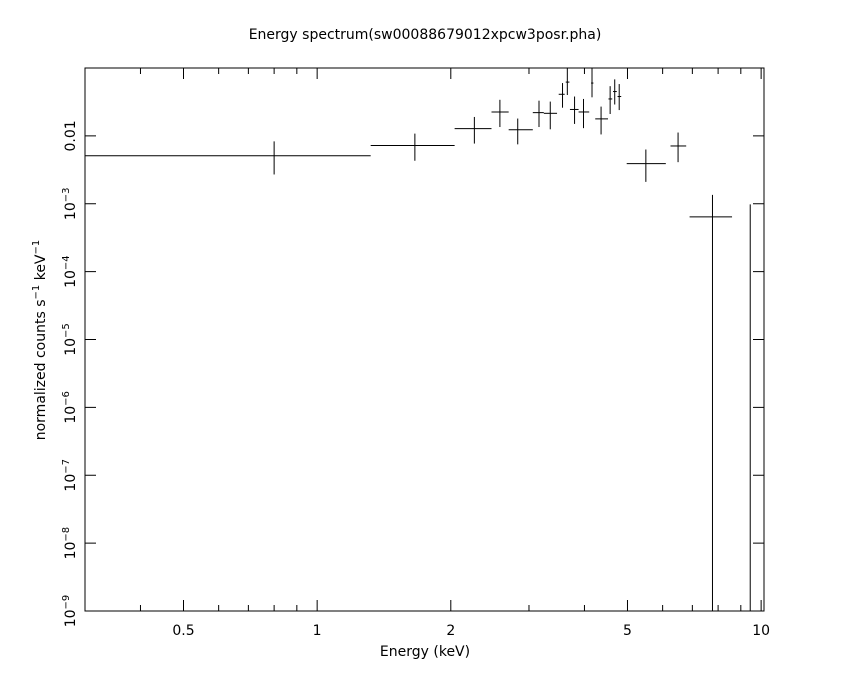 The width and height of the screenshot is (850, 680). I want to click on y-axis-label-main: normalized counts s, so click(41, 369).